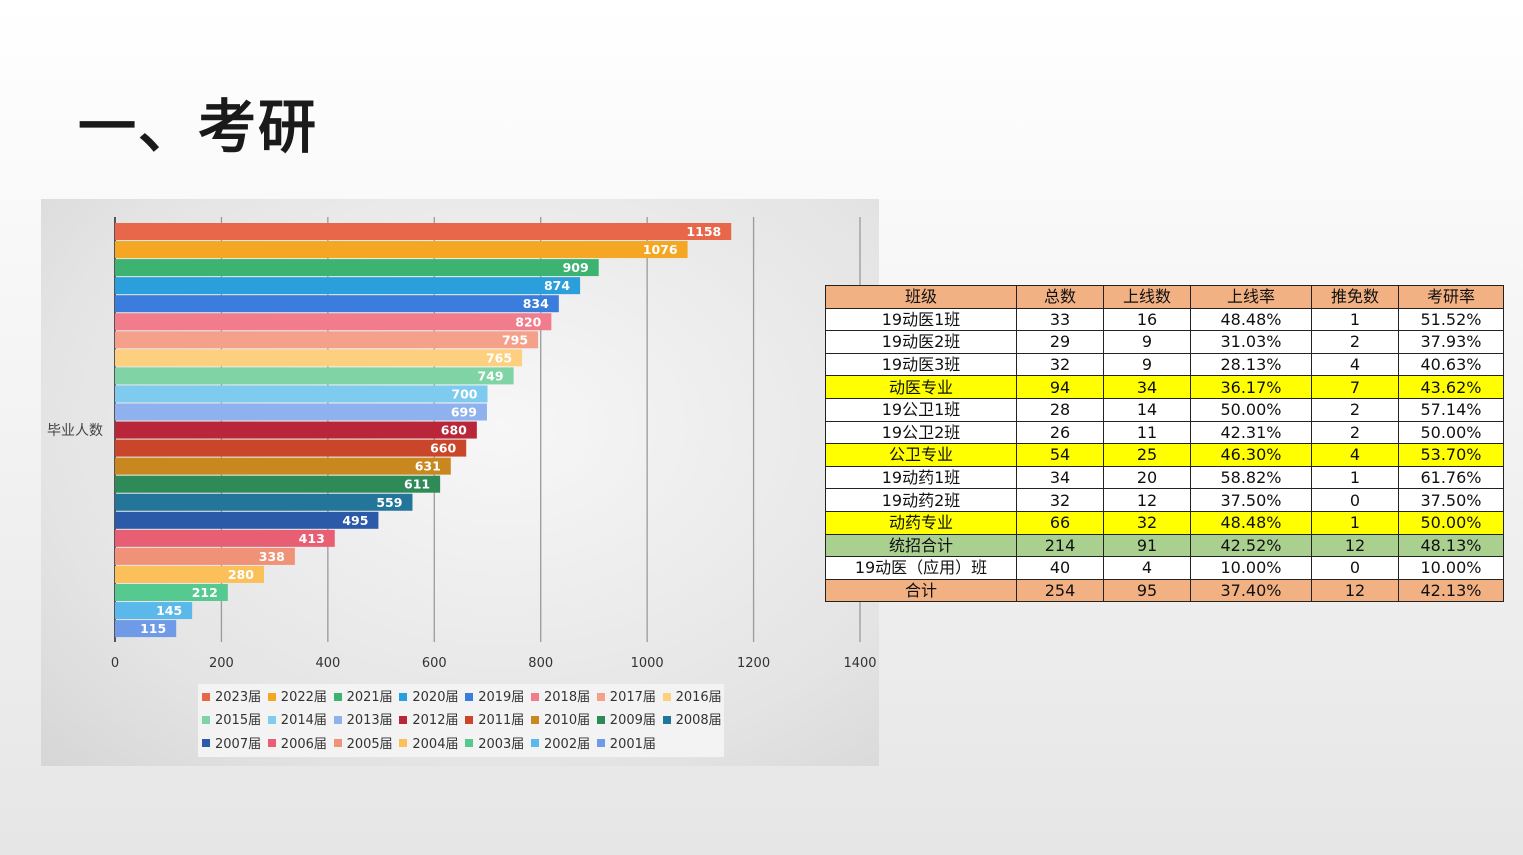 This screenshot has width=1523, height=855. I want to click on table-cell: 14, so click(1147, 409).